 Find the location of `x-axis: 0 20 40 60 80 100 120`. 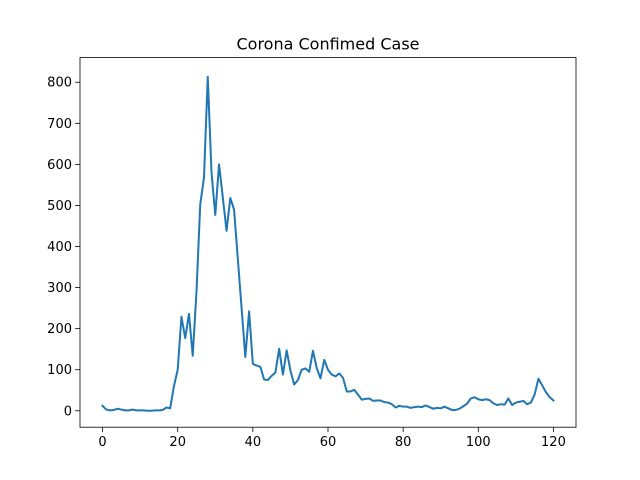

x-axis: 0 20 40 60 80 100 120 is located at coordinates (332, 438).